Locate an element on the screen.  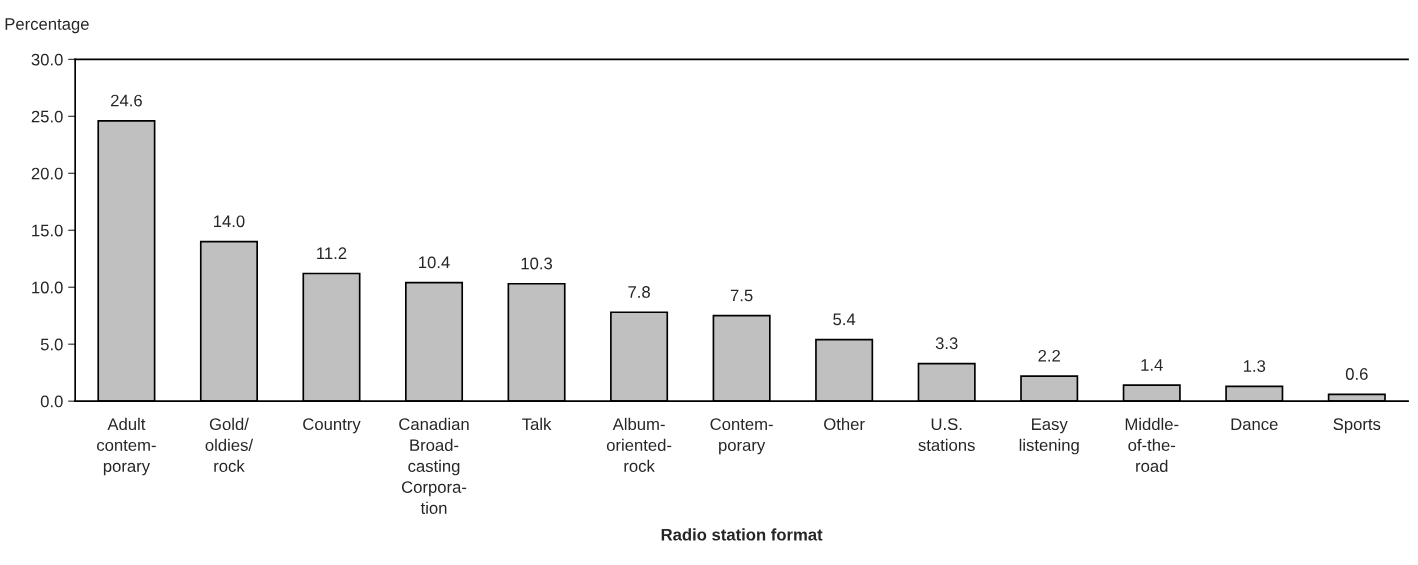
x-tick-label: Contem- porary is located at coordinates (741, 436).